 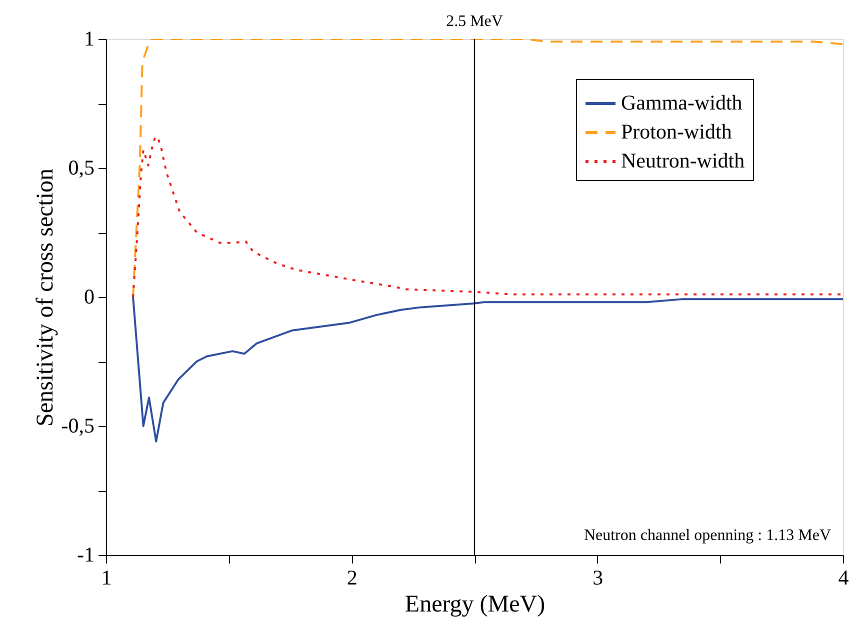 What do you see at coordinates (81, 168) in the screenshot?
I see `y-tick-label: 0,5` at bounding box center [81, 168].